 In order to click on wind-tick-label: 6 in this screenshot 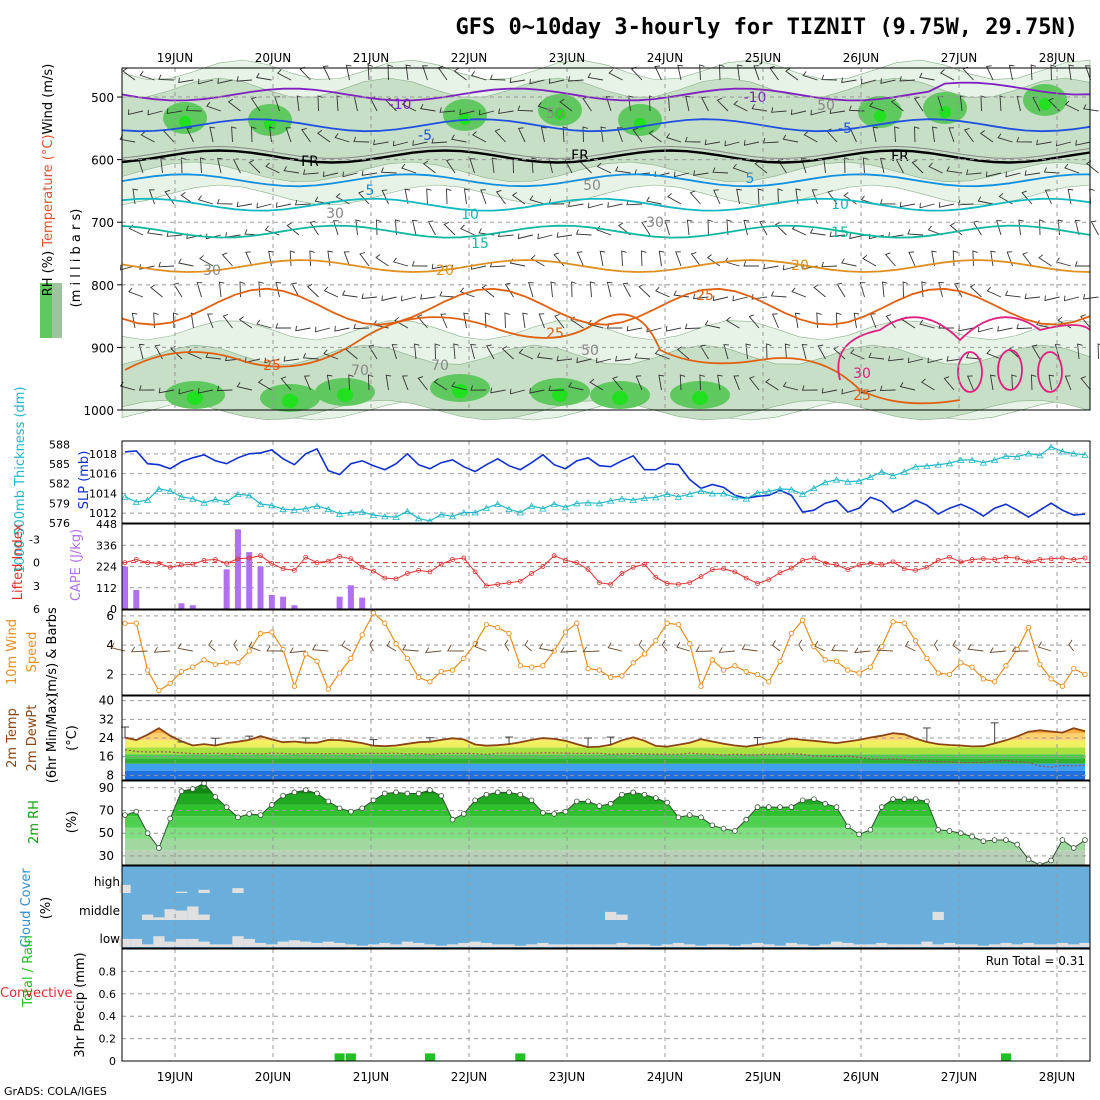, I will do `click(110, 616)`.